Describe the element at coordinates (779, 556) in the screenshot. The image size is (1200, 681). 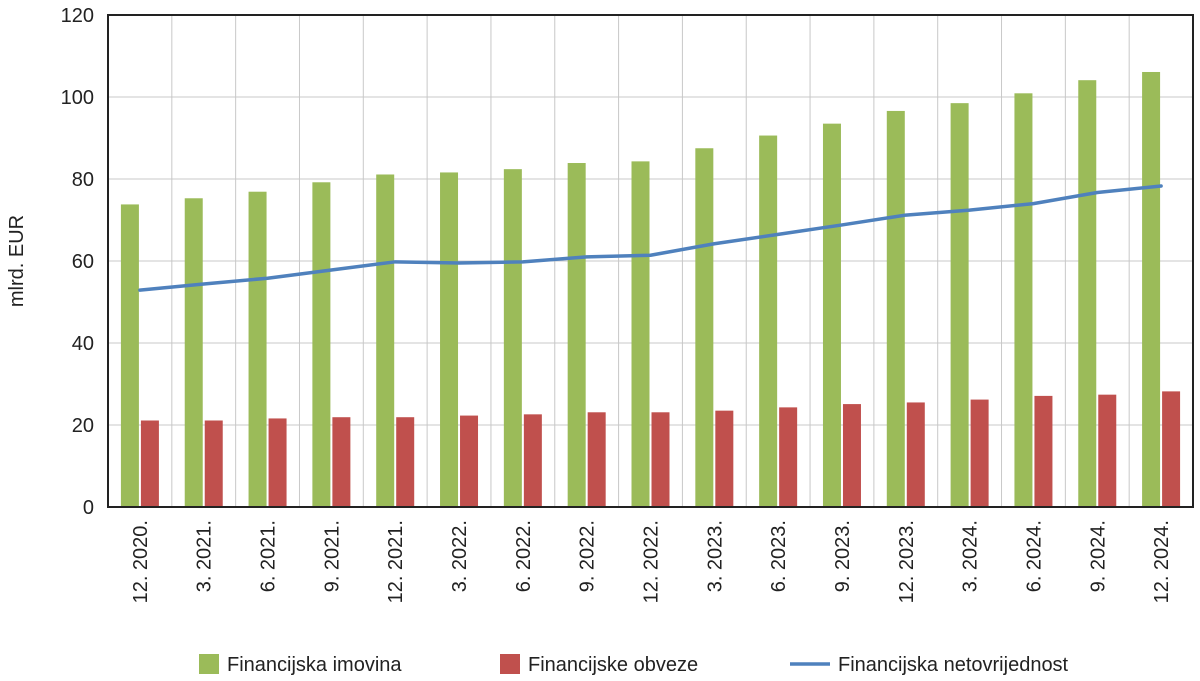
I see `x-tick-label: 6. 2023.` at that location.